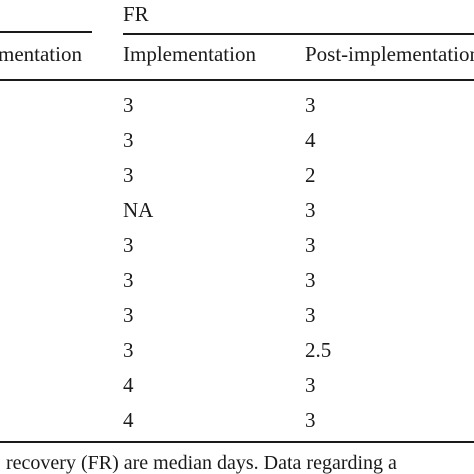  What do you see at coordinates (41, 54) in the screenshot?
I see `column-header-implementation-left: mentation` at bounding box center [41, 54].